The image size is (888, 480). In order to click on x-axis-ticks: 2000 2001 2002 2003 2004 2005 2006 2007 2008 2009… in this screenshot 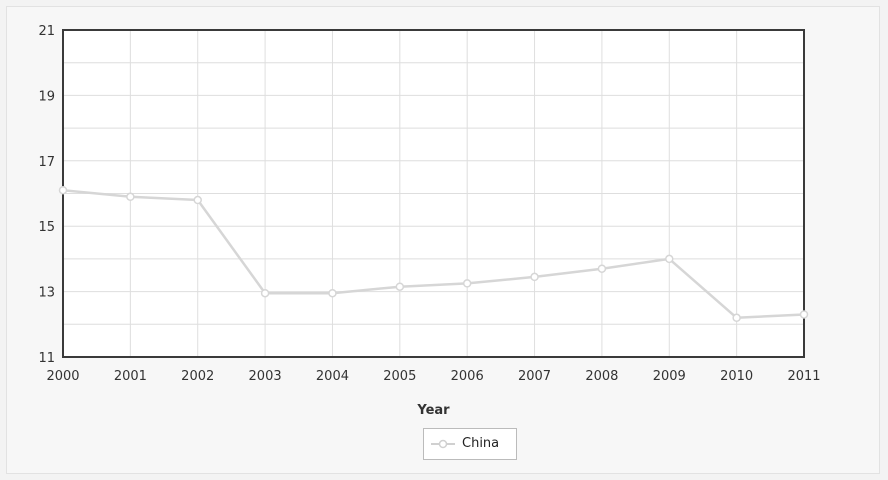, I will do `click(433, 376)`.